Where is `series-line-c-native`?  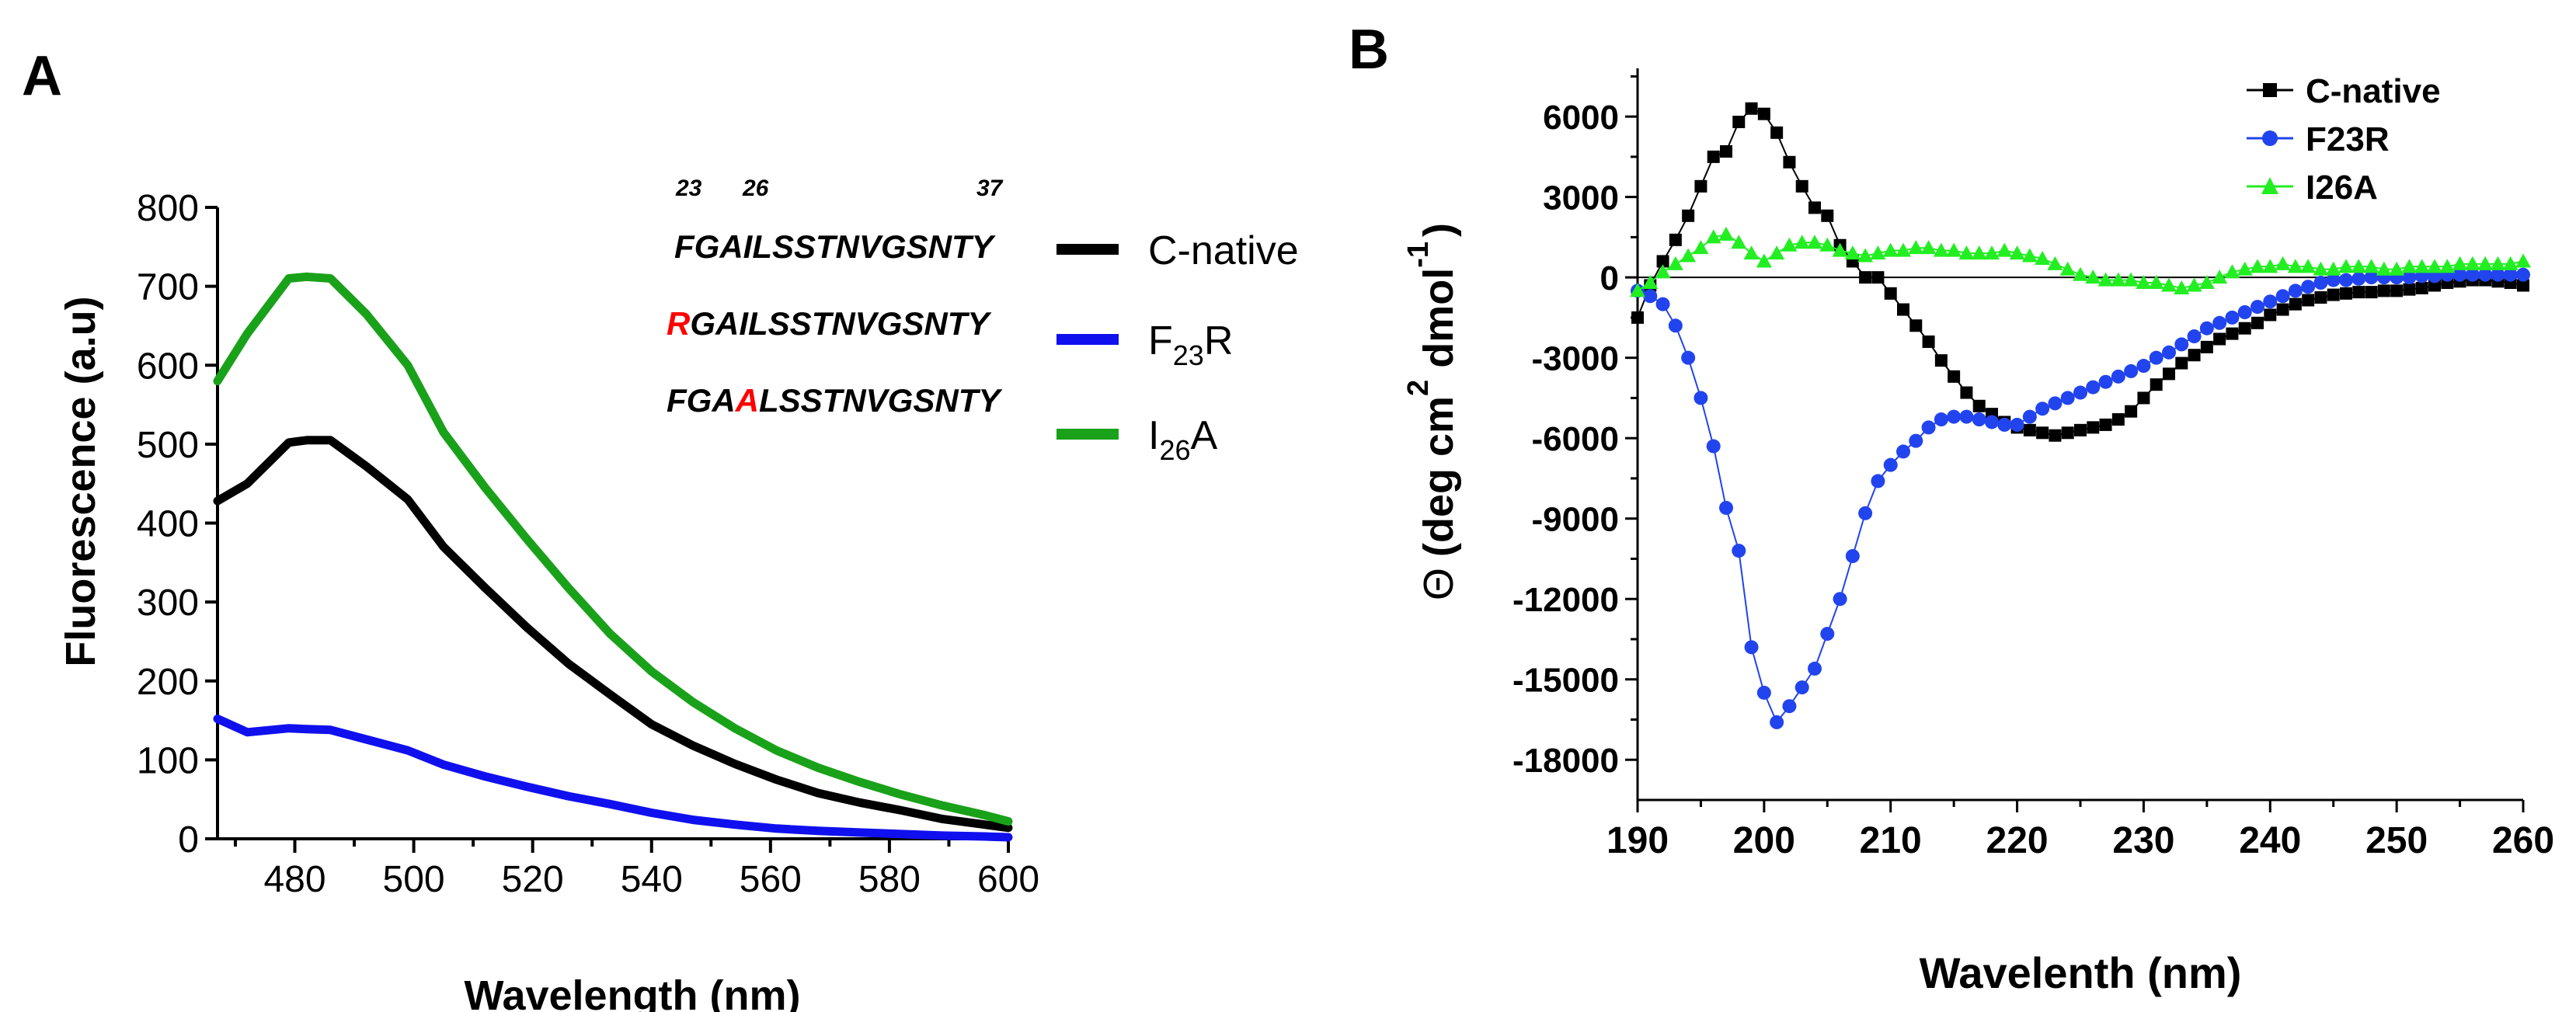 series-line-c-native is located at coordinates (613, 634).